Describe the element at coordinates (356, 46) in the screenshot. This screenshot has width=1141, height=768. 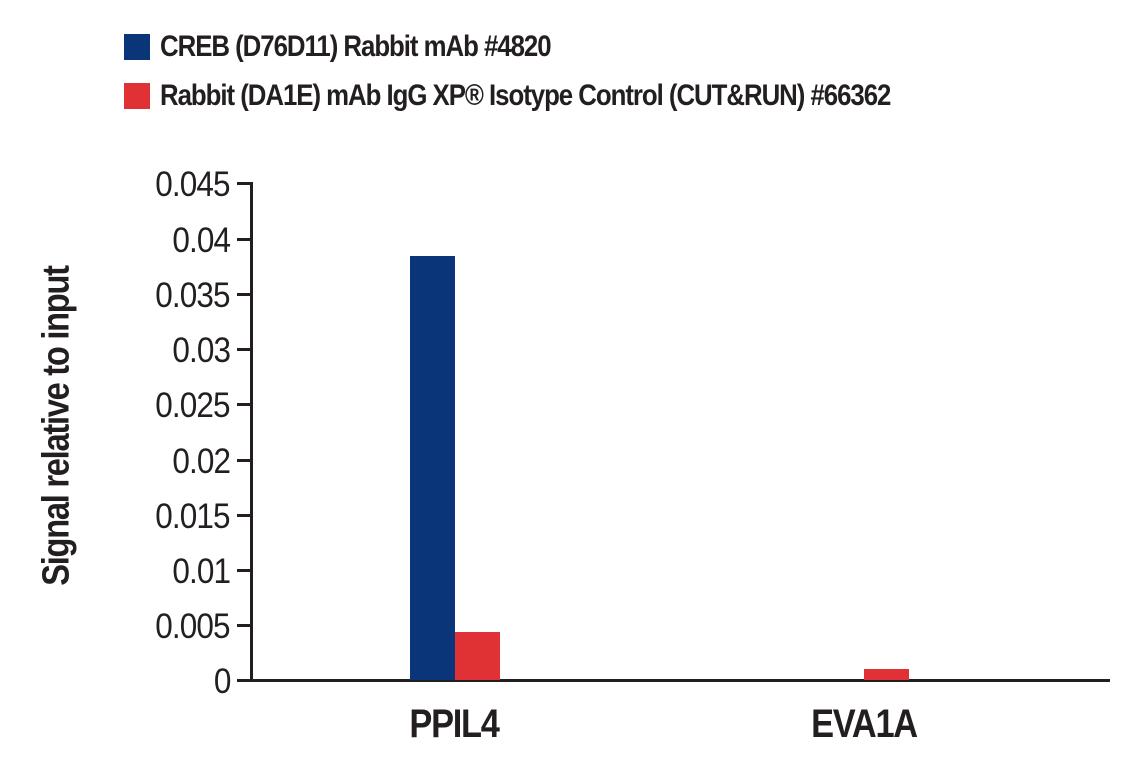
I see `legend-label-creb: CREB (D76D11) Rabbit mAb #4820` at that location.